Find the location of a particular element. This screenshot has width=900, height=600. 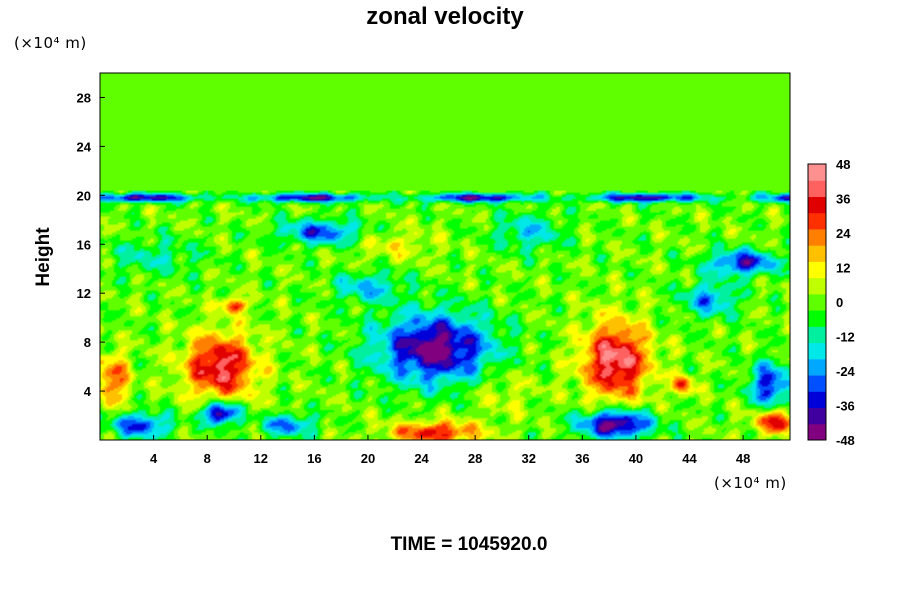

colorbar-tick-label: -36 is located at coordinates (845, 406).